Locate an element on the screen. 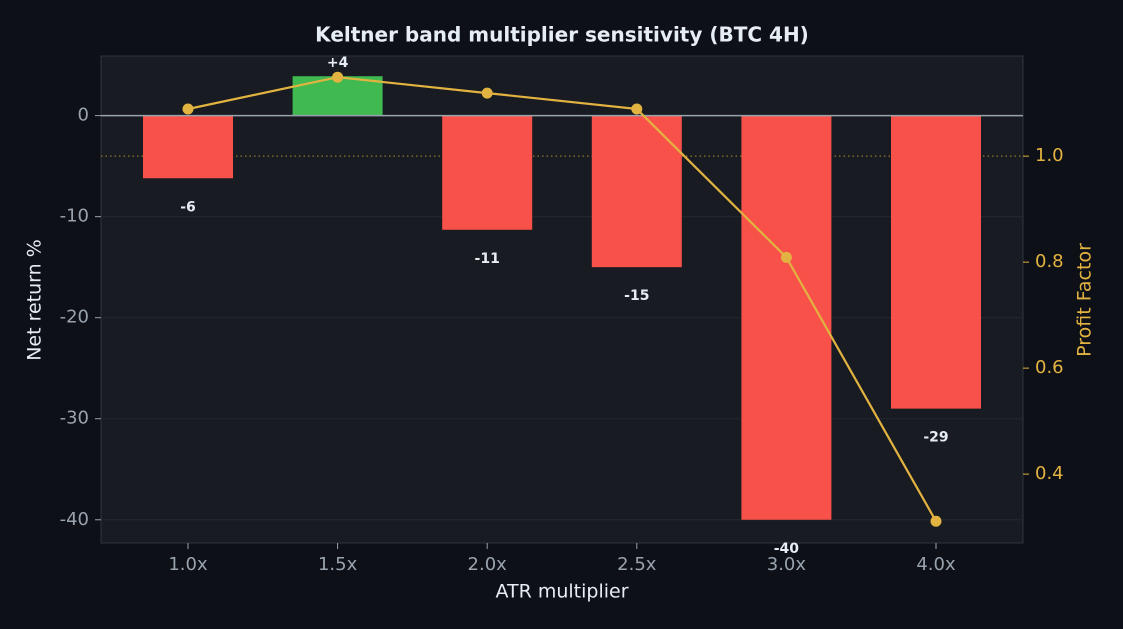 The width and height of the screenshot is (1123, 629). y-axis-label: Net return % is located at coordinates (35, 300).